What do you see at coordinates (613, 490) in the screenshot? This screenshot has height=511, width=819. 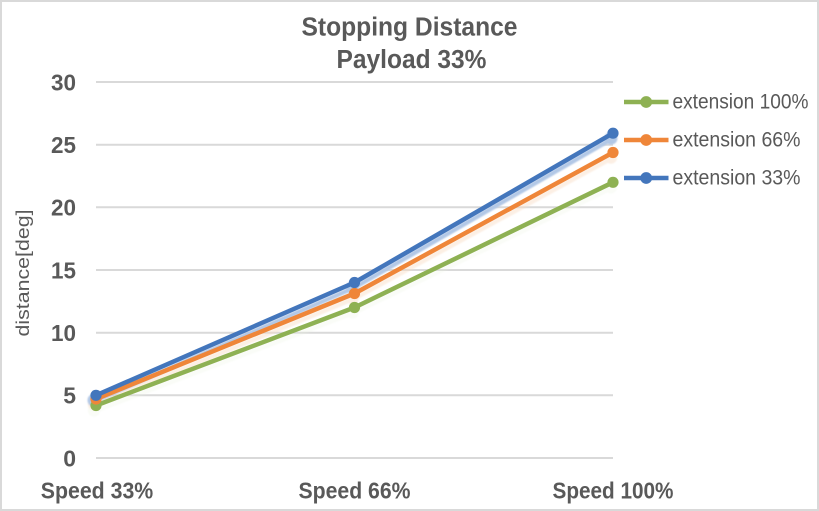 I see `svg-text: Speed 100%` at bounding box center [613, 490].